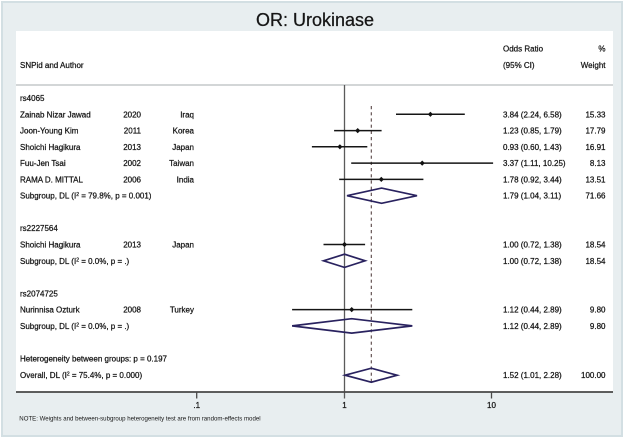  Describe the element at coordinates (132, 163) in the screenshot. I see `svg-text: 2002` at that location.